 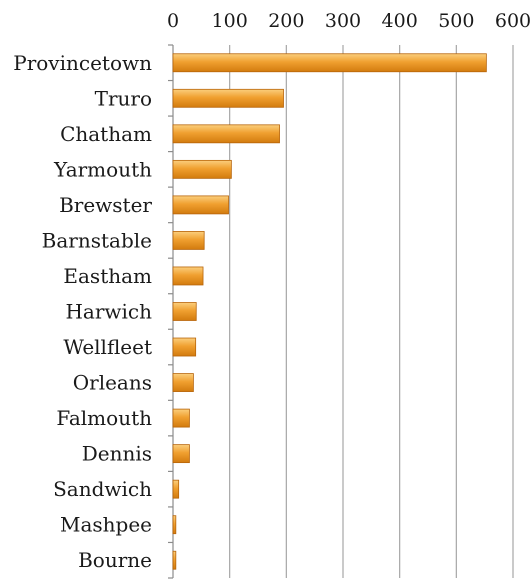 I want to click on category-label-chatham: Chatham, so click(x=106, y=134).